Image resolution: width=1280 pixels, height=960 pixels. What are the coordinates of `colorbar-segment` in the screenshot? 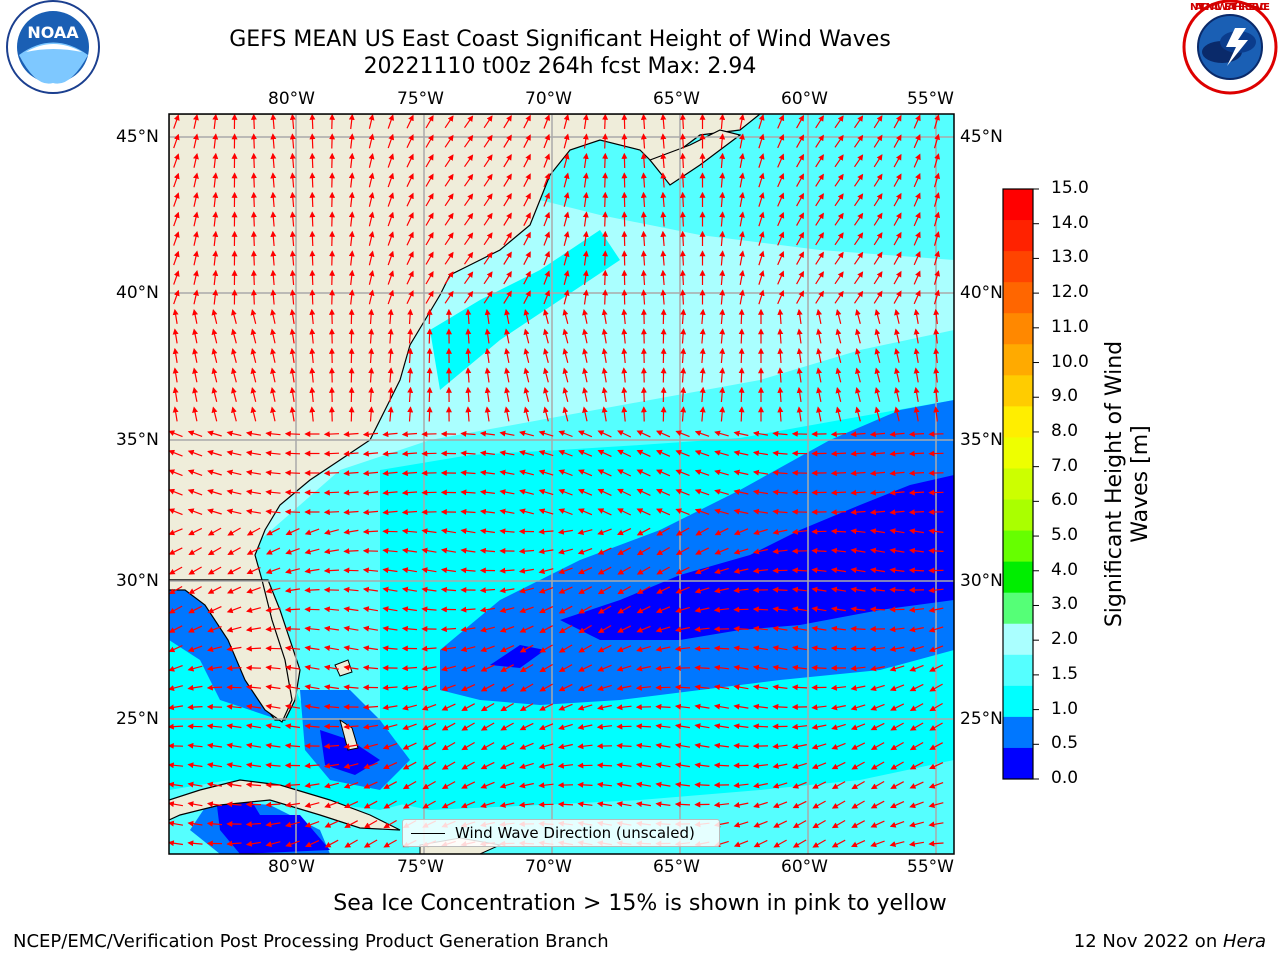 It's located at (1018, 329).